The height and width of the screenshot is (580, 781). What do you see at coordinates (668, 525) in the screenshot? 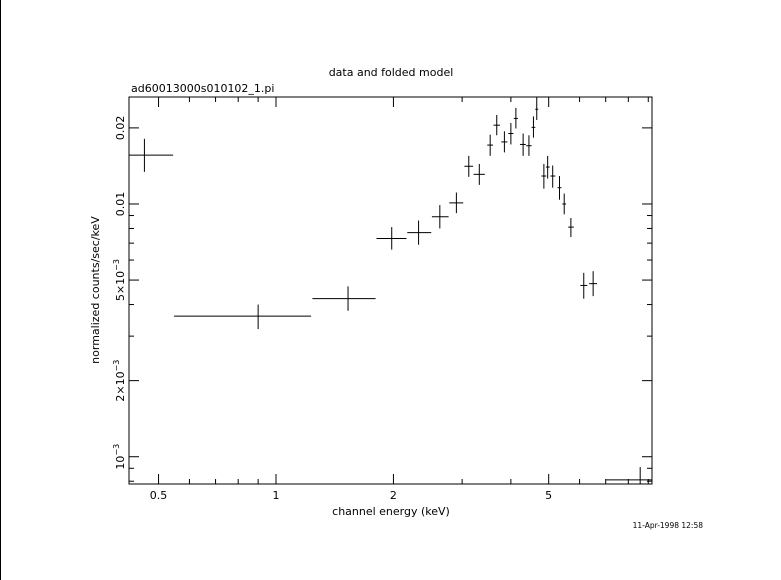
I see `timestamp: 11-Apr-1998 12:58` at bounding box center [668, 525].